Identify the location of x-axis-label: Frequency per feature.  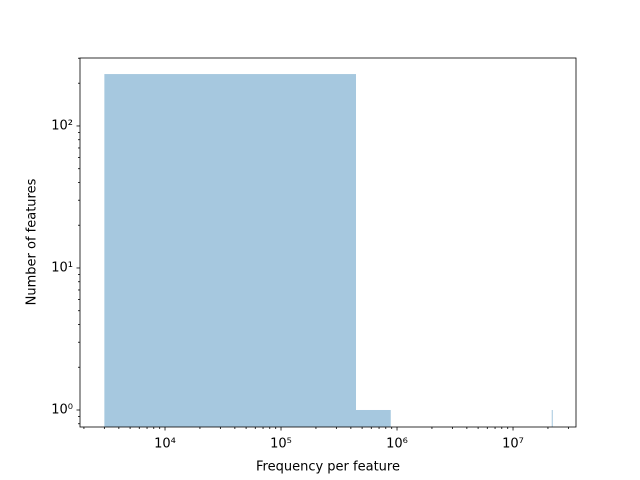
(328, 467).